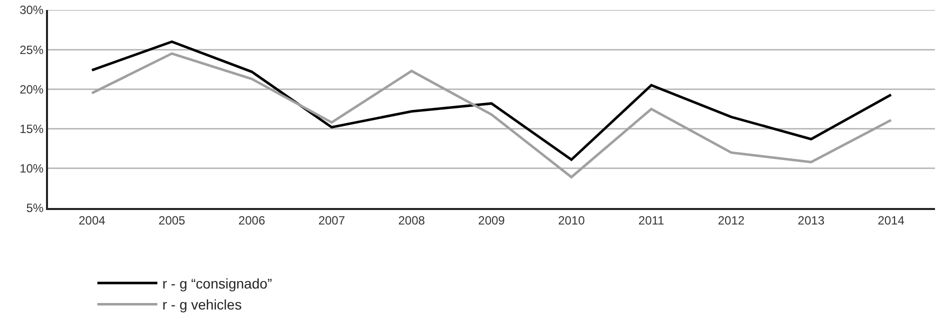  Describe the element at coordinates (172, 220) in the screenshot. I see `x-tick-label: 2005` at that location.